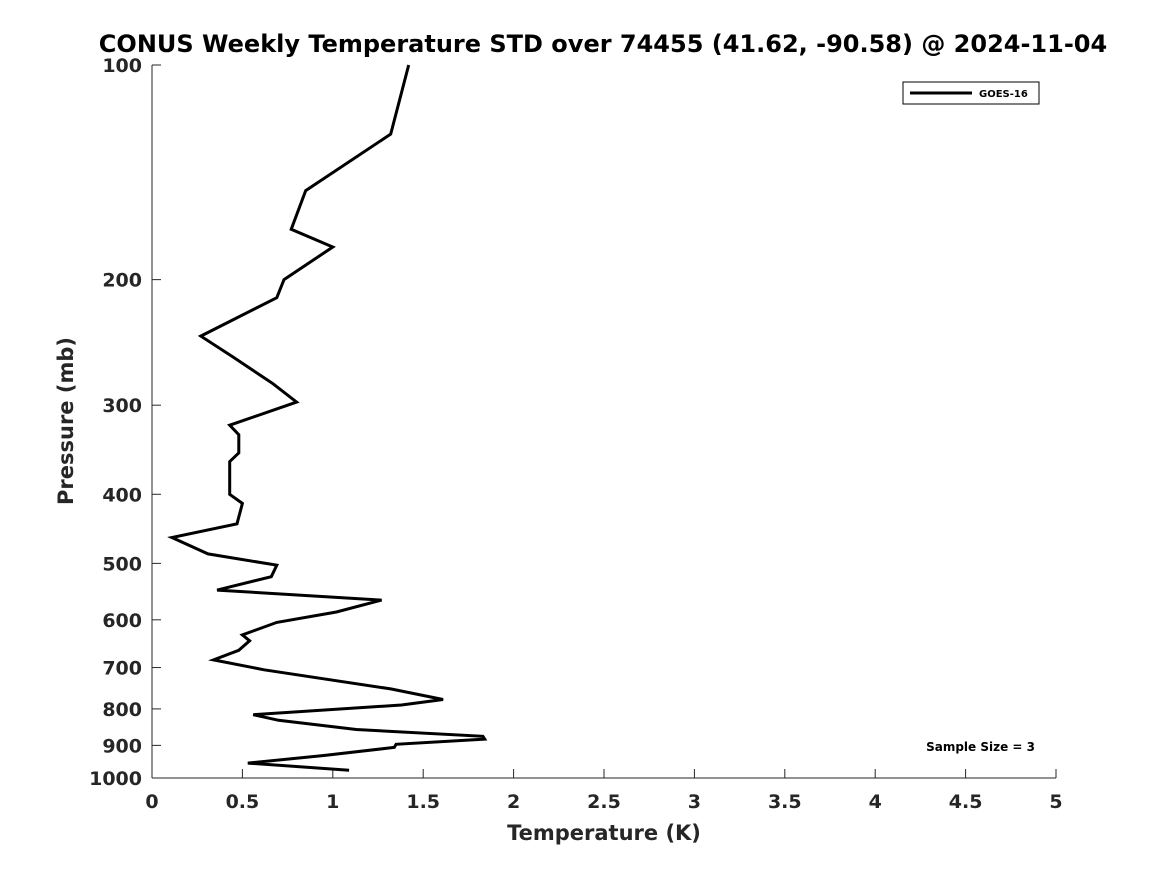 The width and height of the screenshot is (1167, 875). Describe the element at coordinates (125, 422) in the screenshot. I see `y-axis-ticks: 100 200 300 400 500 600 700 800 900 1000` at that location.